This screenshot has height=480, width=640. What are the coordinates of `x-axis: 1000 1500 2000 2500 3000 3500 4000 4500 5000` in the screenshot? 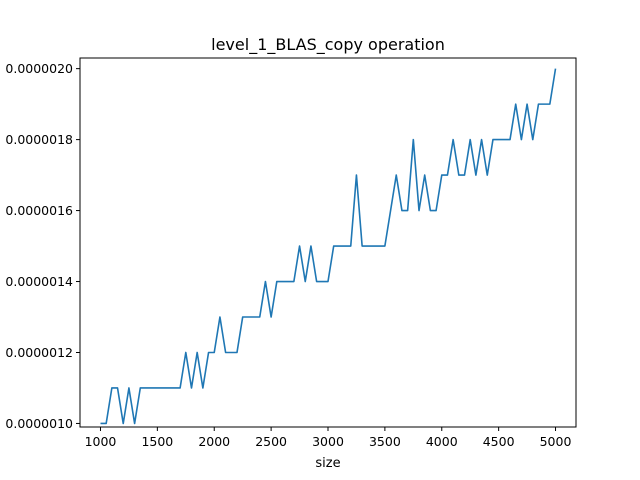 It's located at (328, 438).